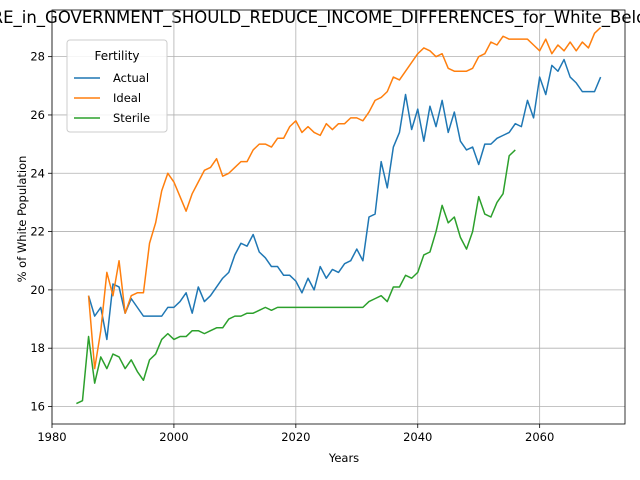  Describe the element at coordinates (22, 219) in the screenshot. I see `y-axis-label: % of White Population` at that location.